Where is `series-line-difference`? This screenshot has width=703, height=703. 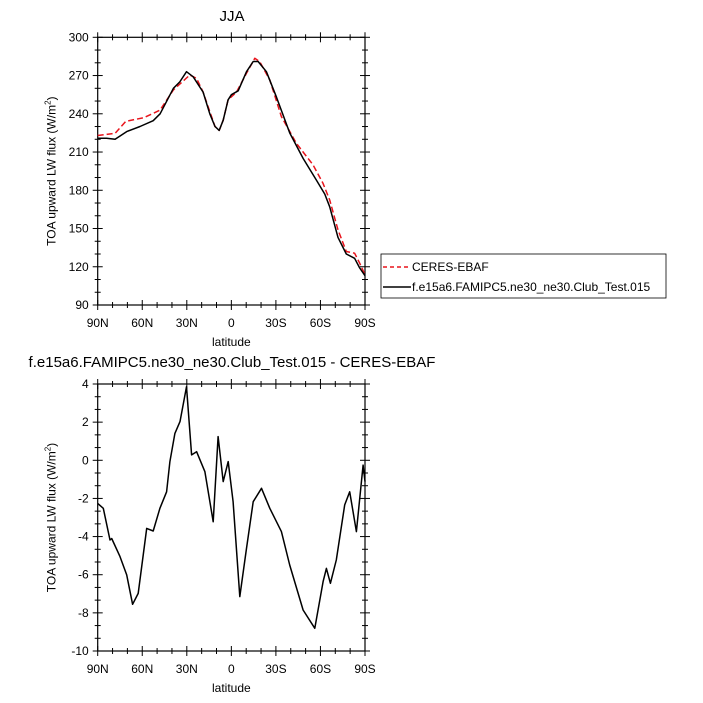
series-line-difference is located at coordinates (231, 507).